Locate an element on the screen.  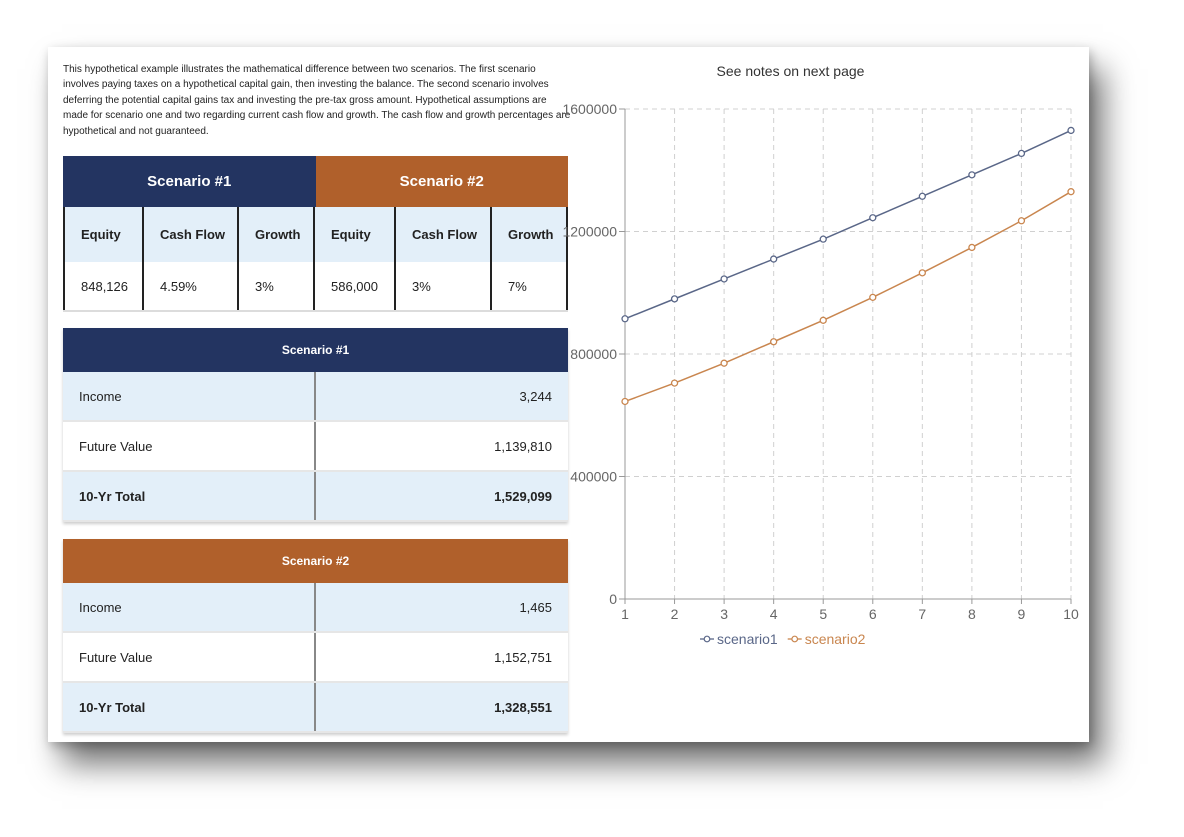
table-row: Future Value 1,139,810 is located at coordinates (315, 447).